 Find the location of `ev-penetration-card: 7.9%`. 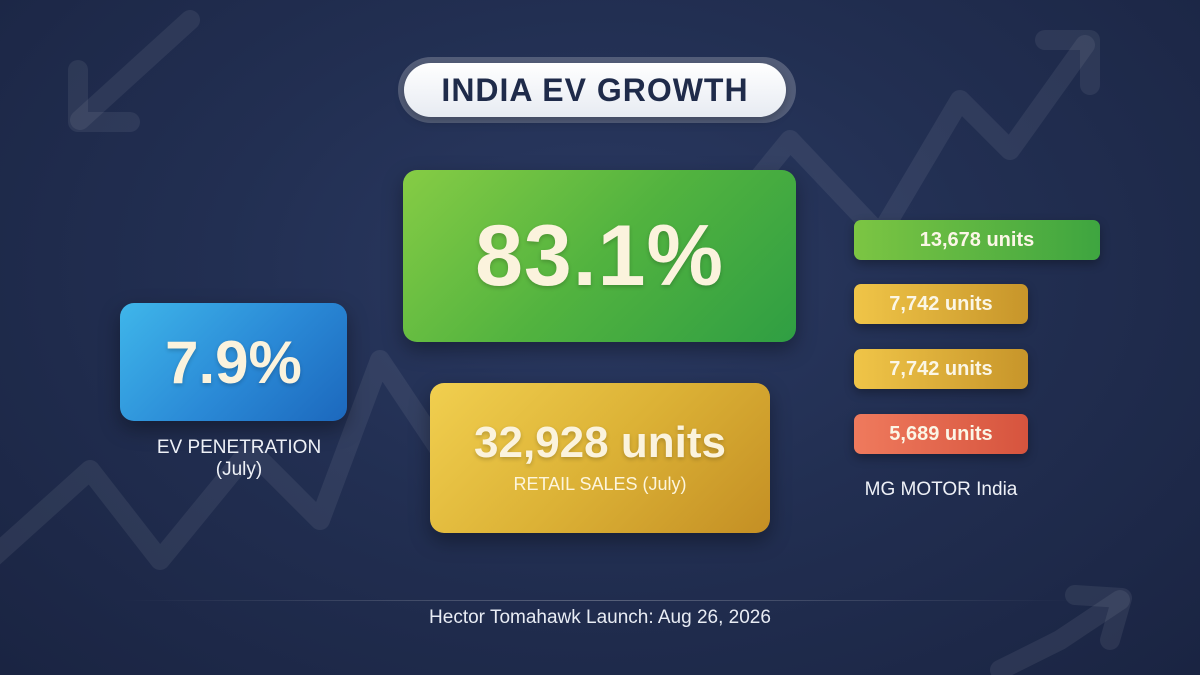

ev-penetration-card: 7.9% is located at coordinates (233, 362).